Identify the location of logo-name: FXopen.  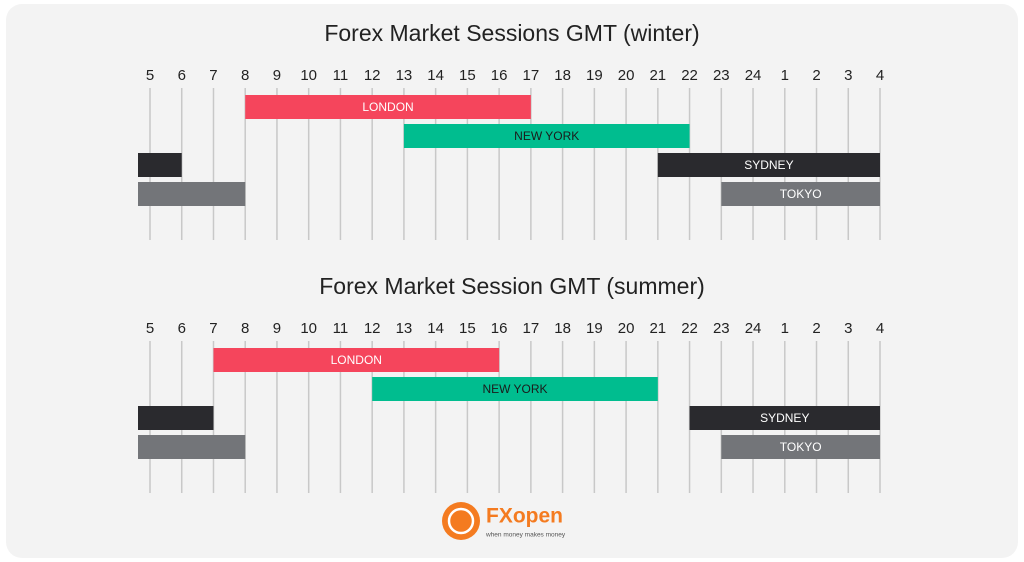
(524, 516).